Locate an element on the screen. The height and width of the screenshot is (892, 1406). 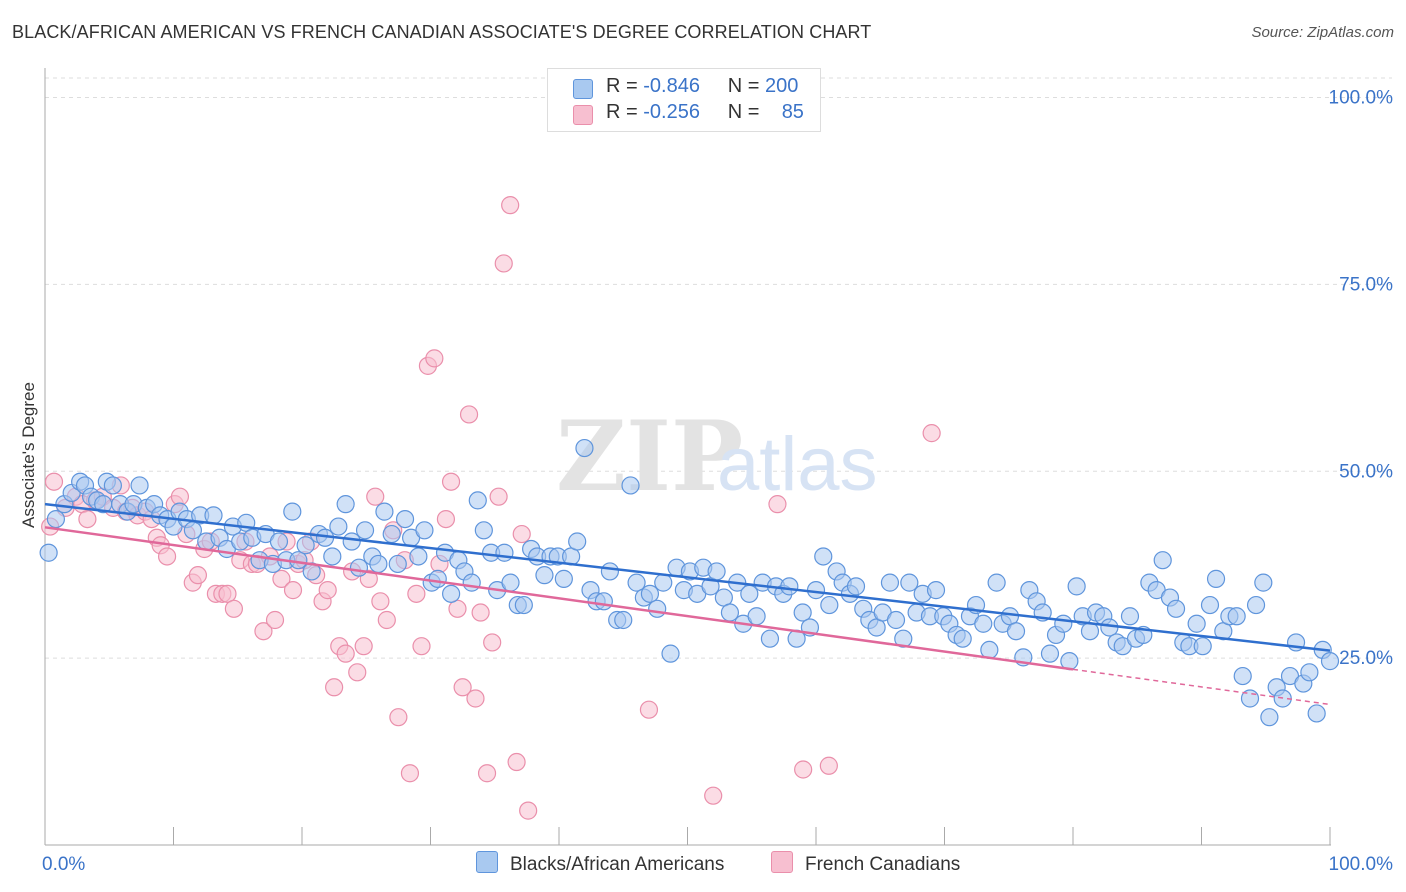
legend-n-value: 200 is located at coordinates (782, 86).